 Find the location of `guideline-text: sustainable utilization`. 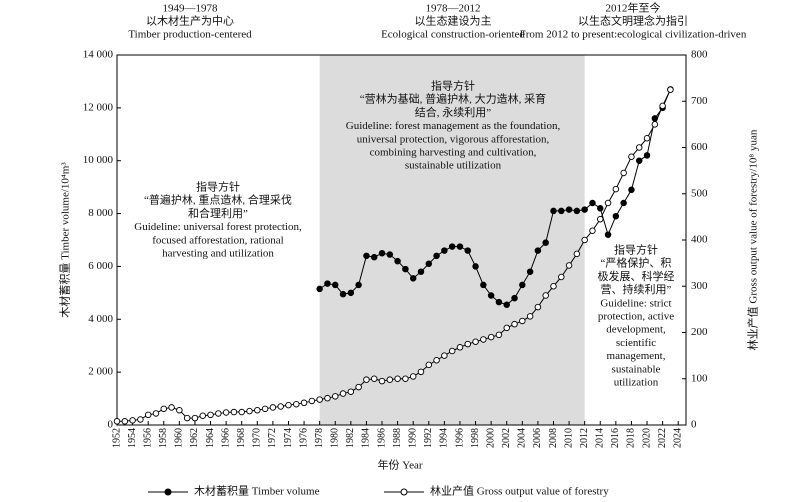

guideline-text: sustainable utilization is located at coordinates (453, 166).